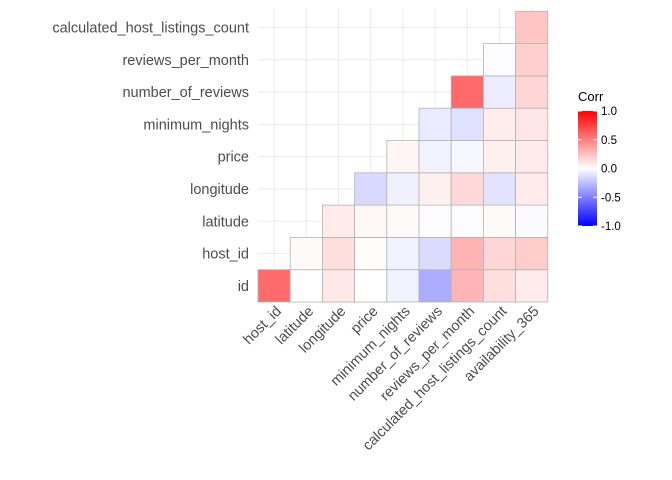 This screenshot has width=672, height=480. I want to click on heatmap-cell-latitude-calculated_host_listings_count, so click(499, 221).